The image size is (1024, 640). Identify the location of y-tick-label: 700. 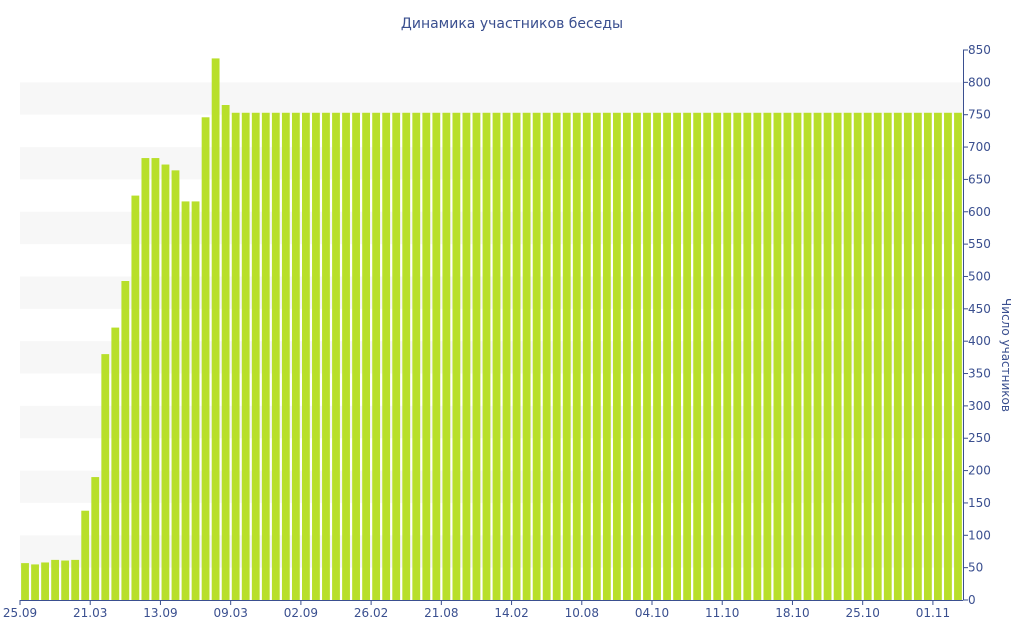
(979, 147).